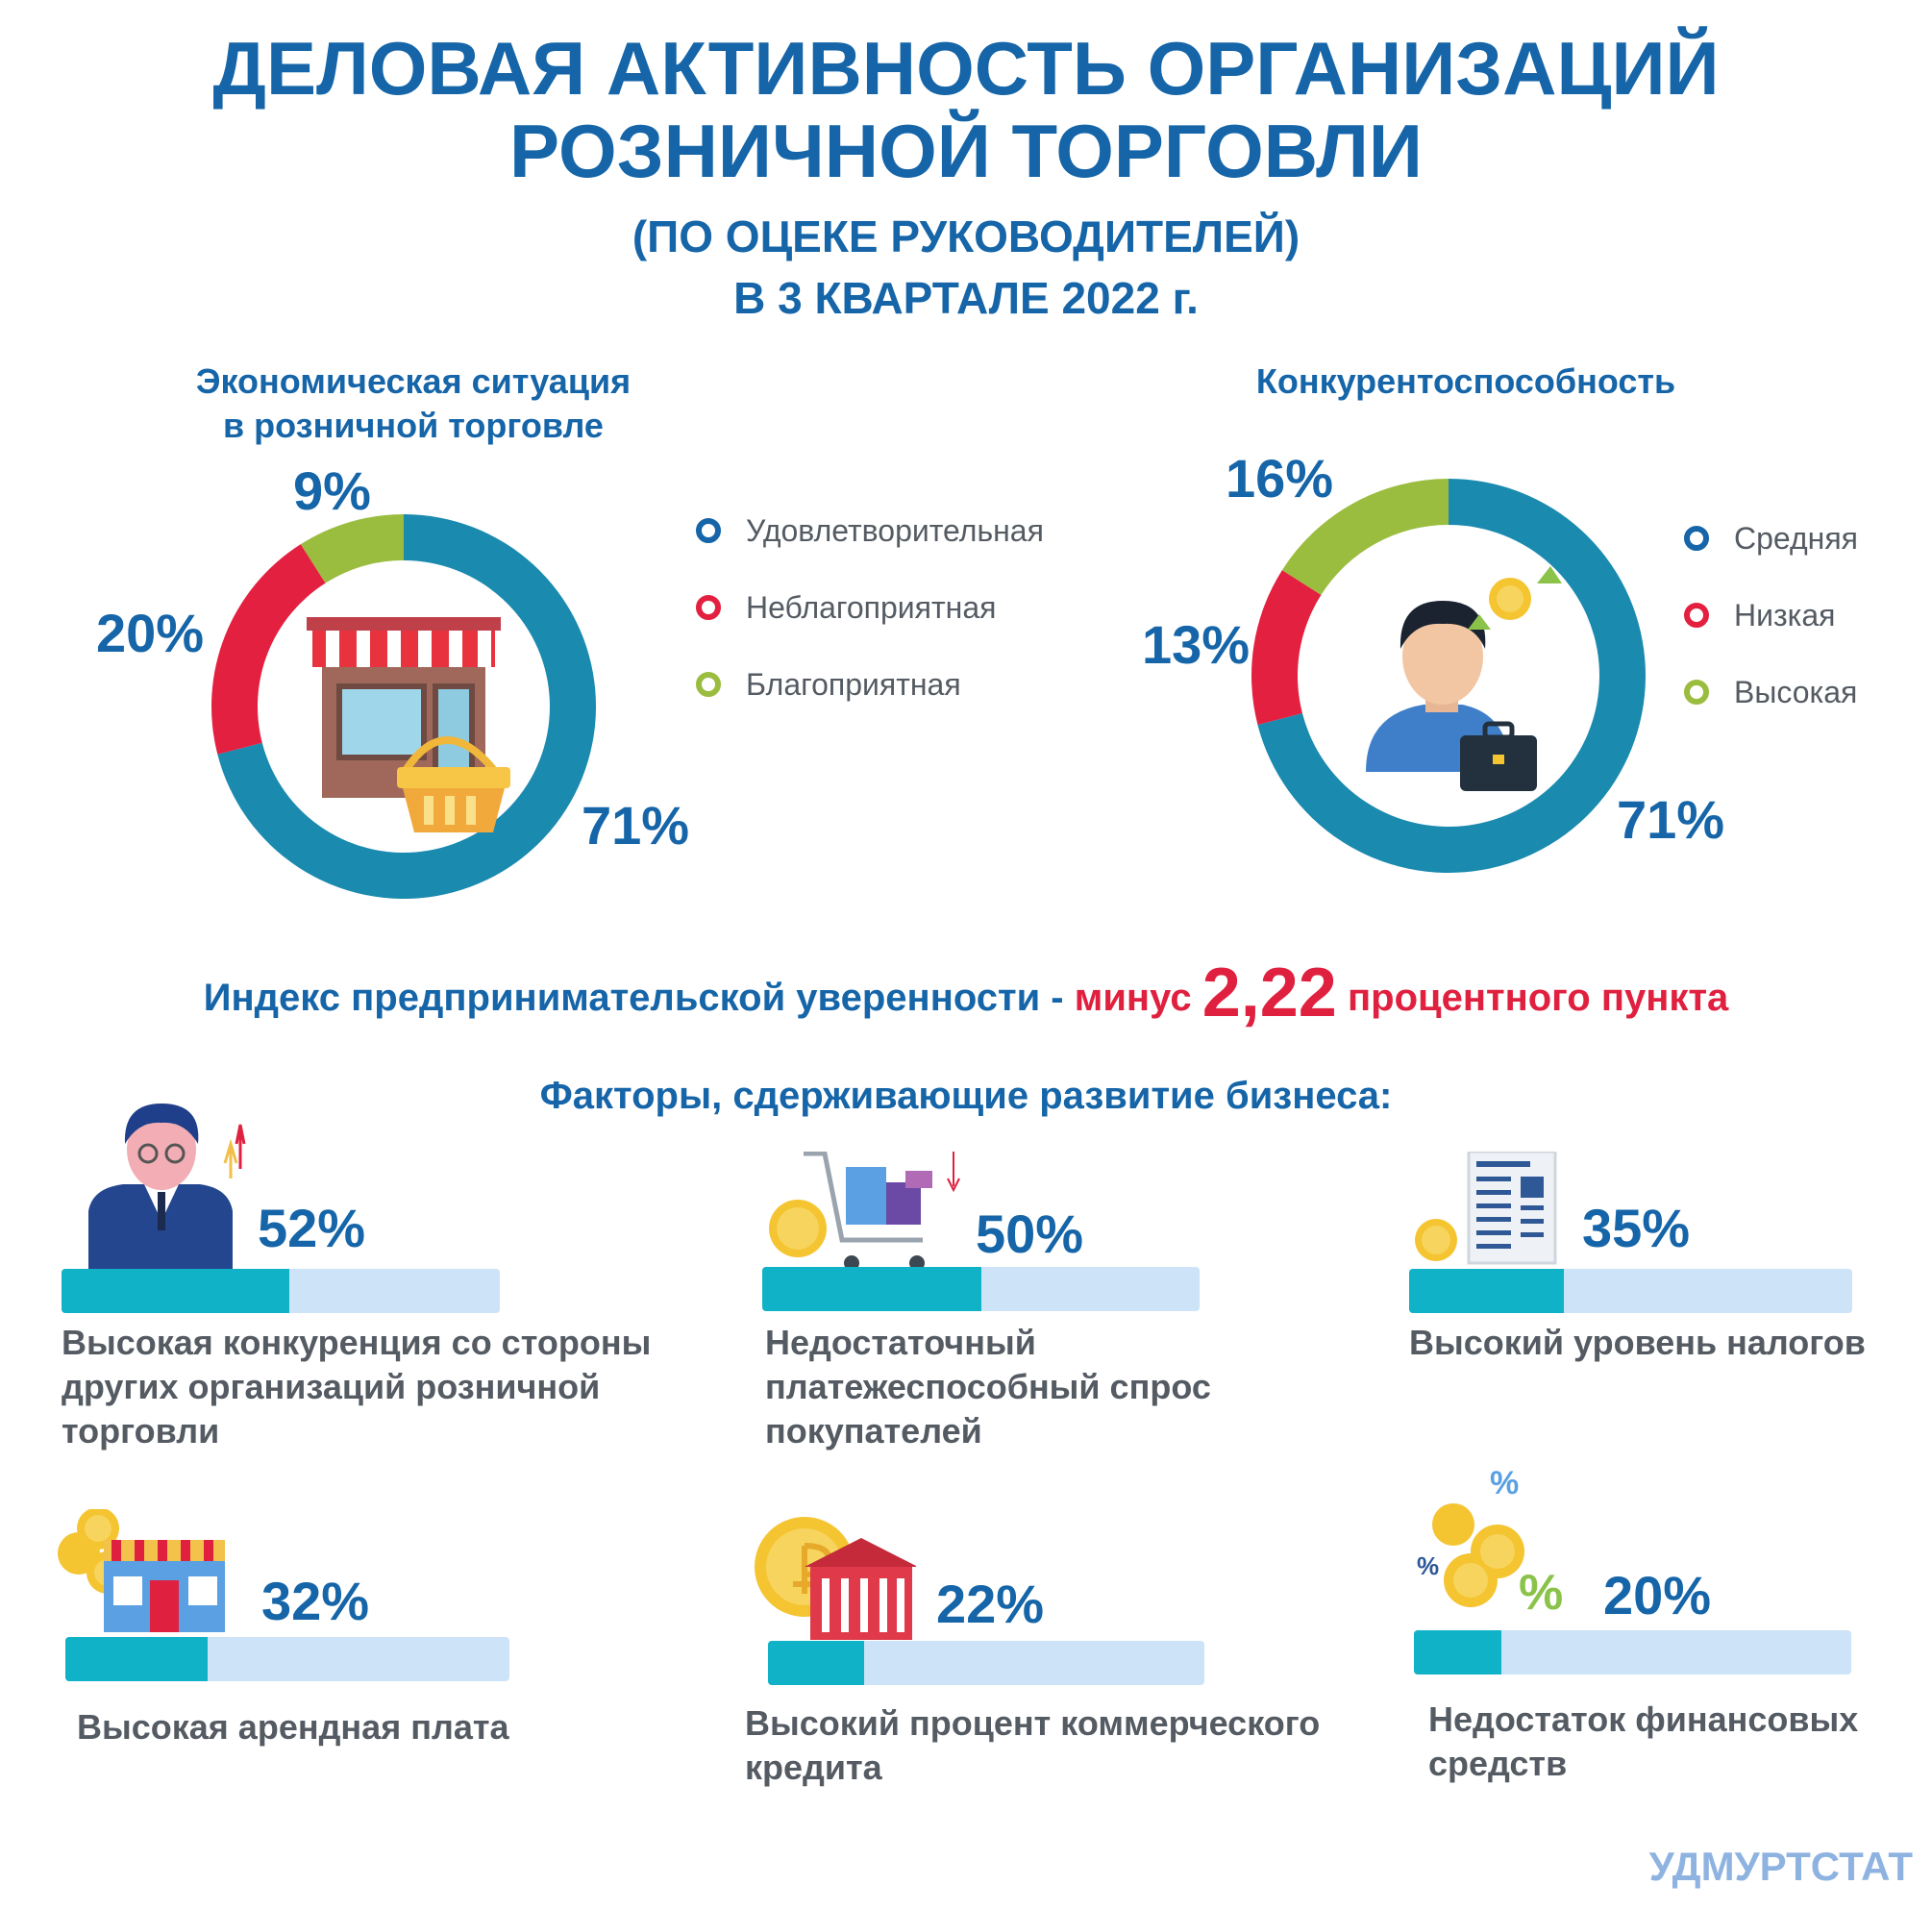 This screenshot has height=1910, width=1932. I want to click on factor-value-label: 22%, so click(991, 1604).